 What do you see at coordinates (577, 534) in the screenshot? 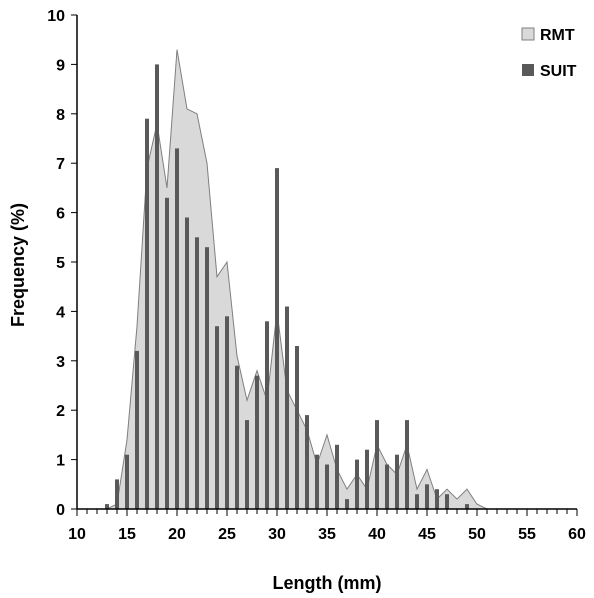
I see `x-tick-label: 60` at bounding box center [577, 534].